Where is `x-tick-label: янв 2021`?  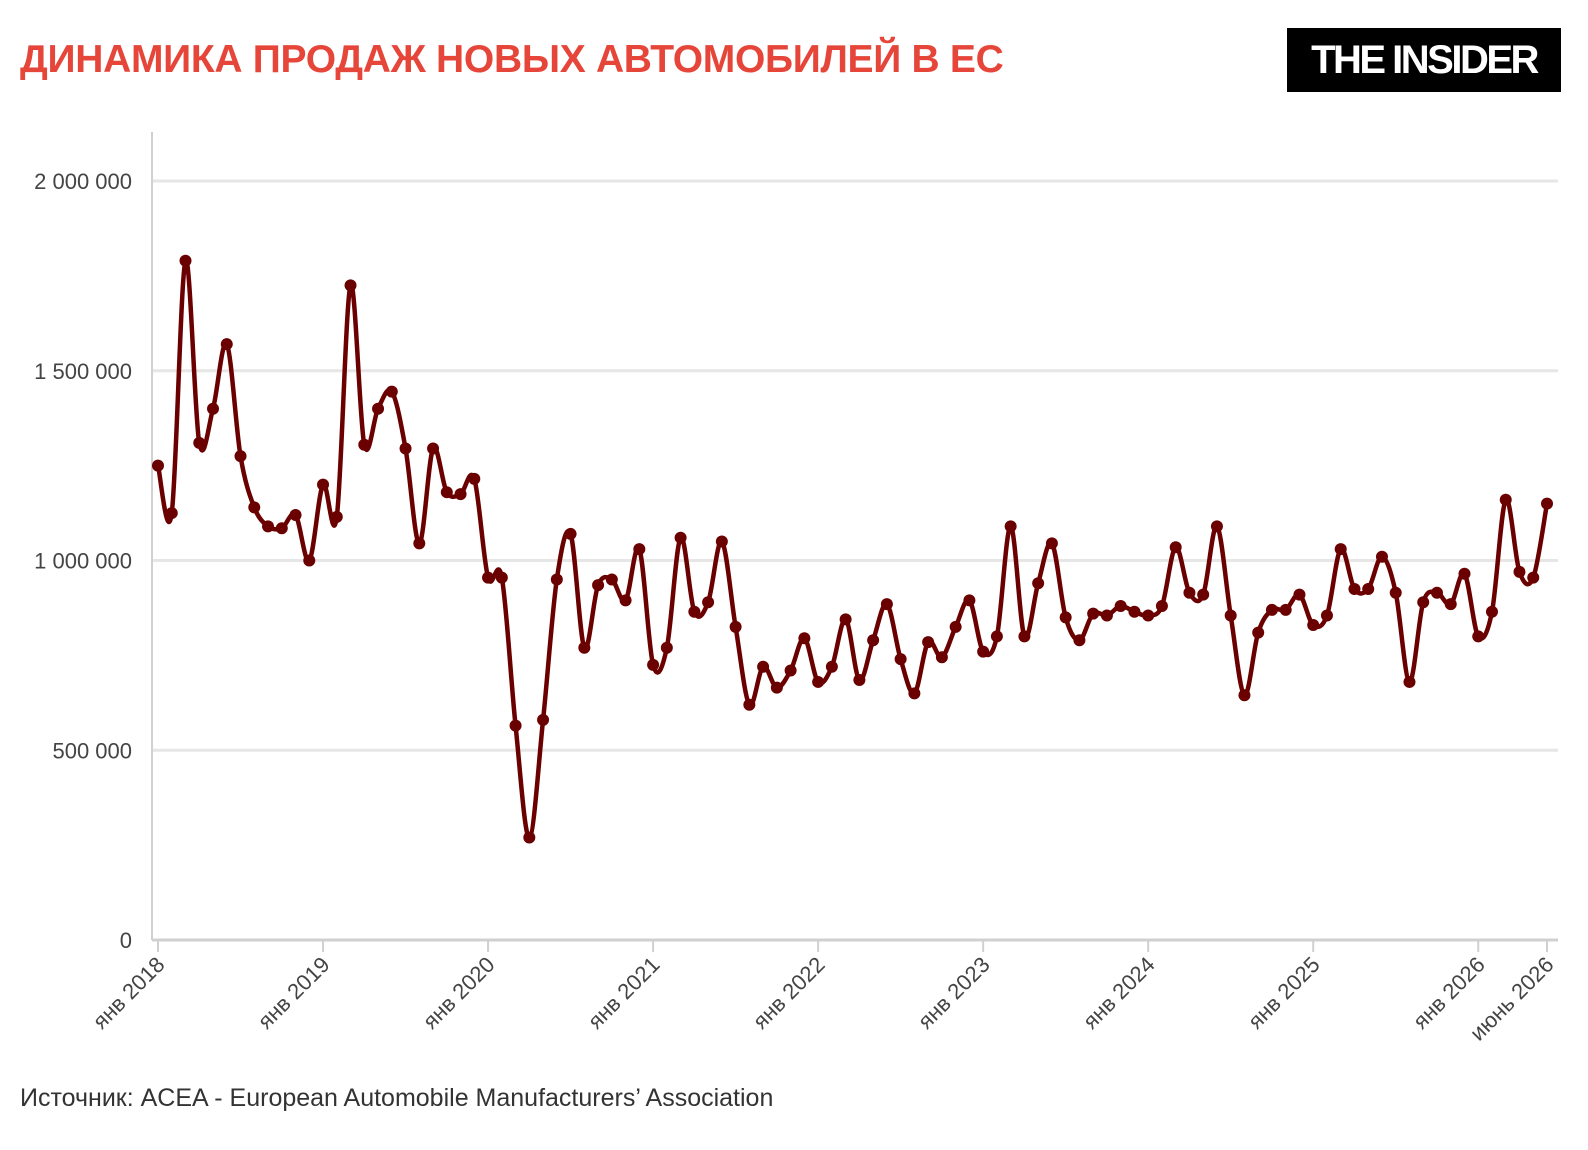
x-tick-label: янв 2021 is located at coordinates (624, 993).